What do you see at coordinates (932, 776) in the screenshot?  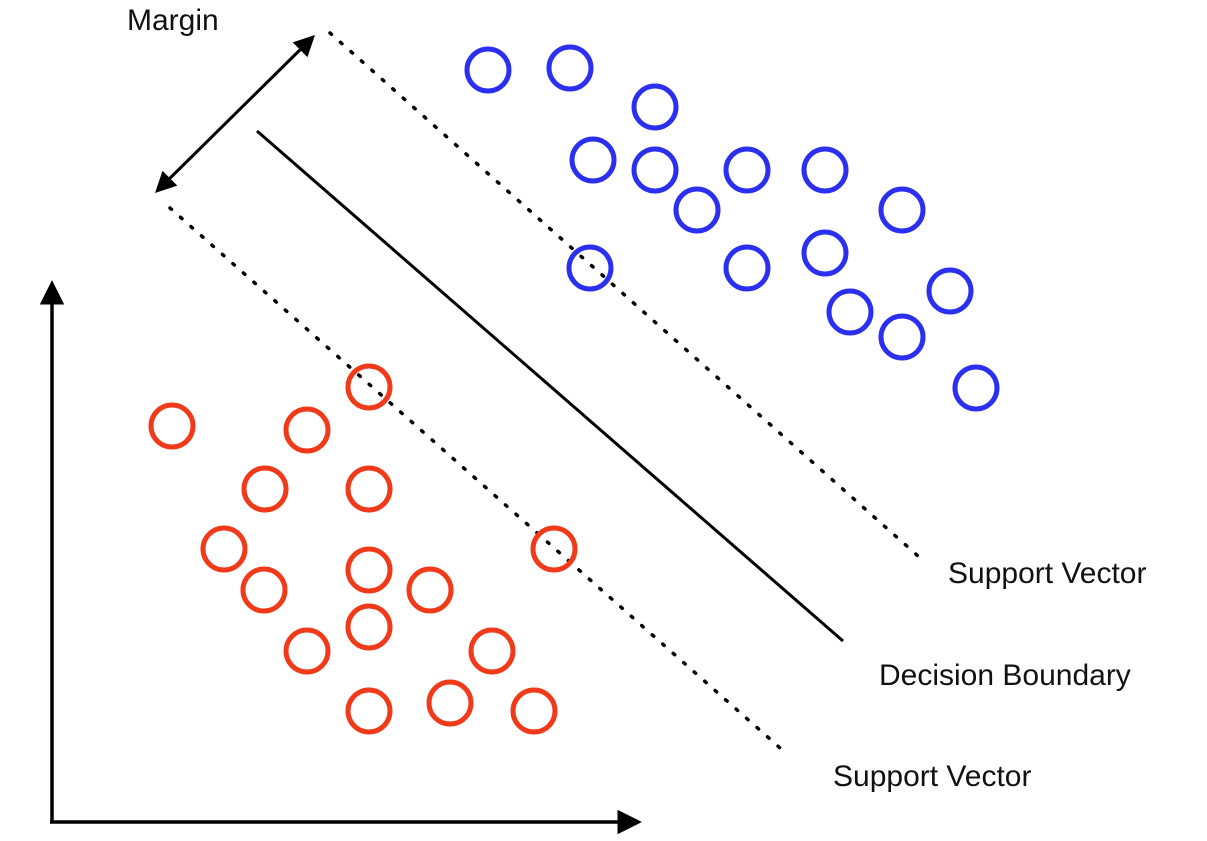 I see `support-vector-label-lower: Support Vector` at bounding box center [932, 776].